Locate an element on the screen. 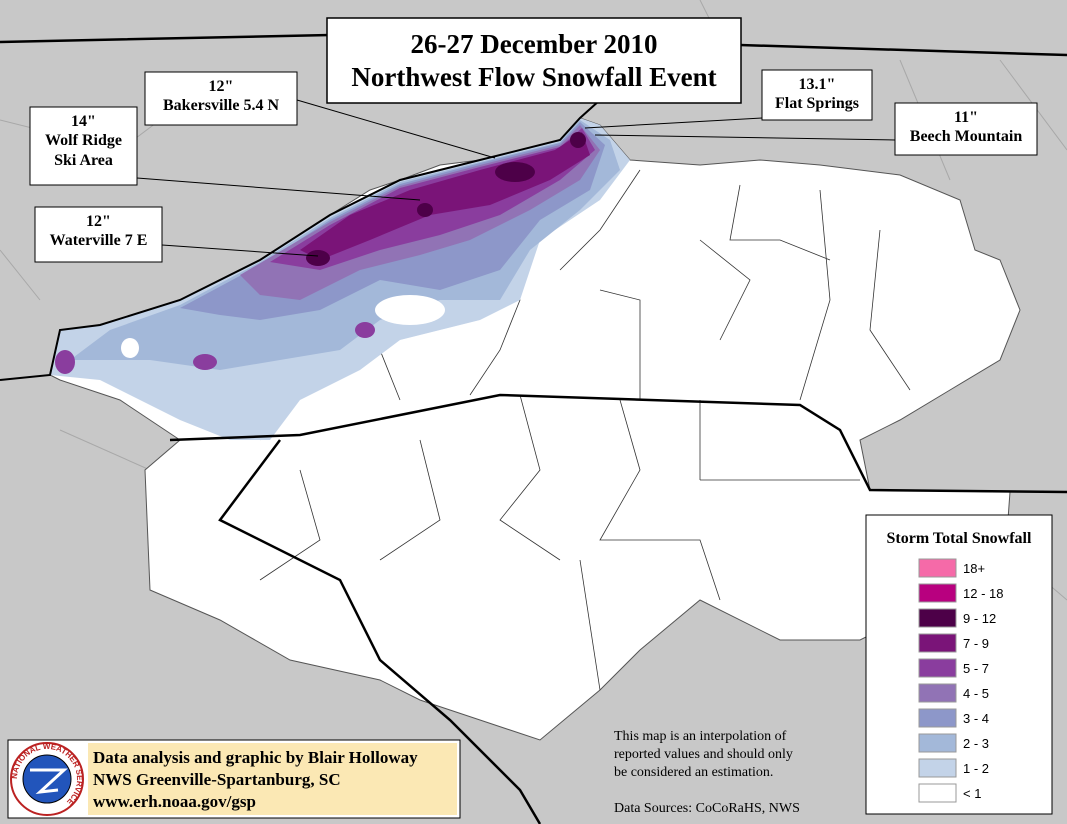 Image resolution: width=1067 pixels, height=824 pixels. credit-line: www.erh.noaa.gov/gsp is located at coordinates (174, 801).